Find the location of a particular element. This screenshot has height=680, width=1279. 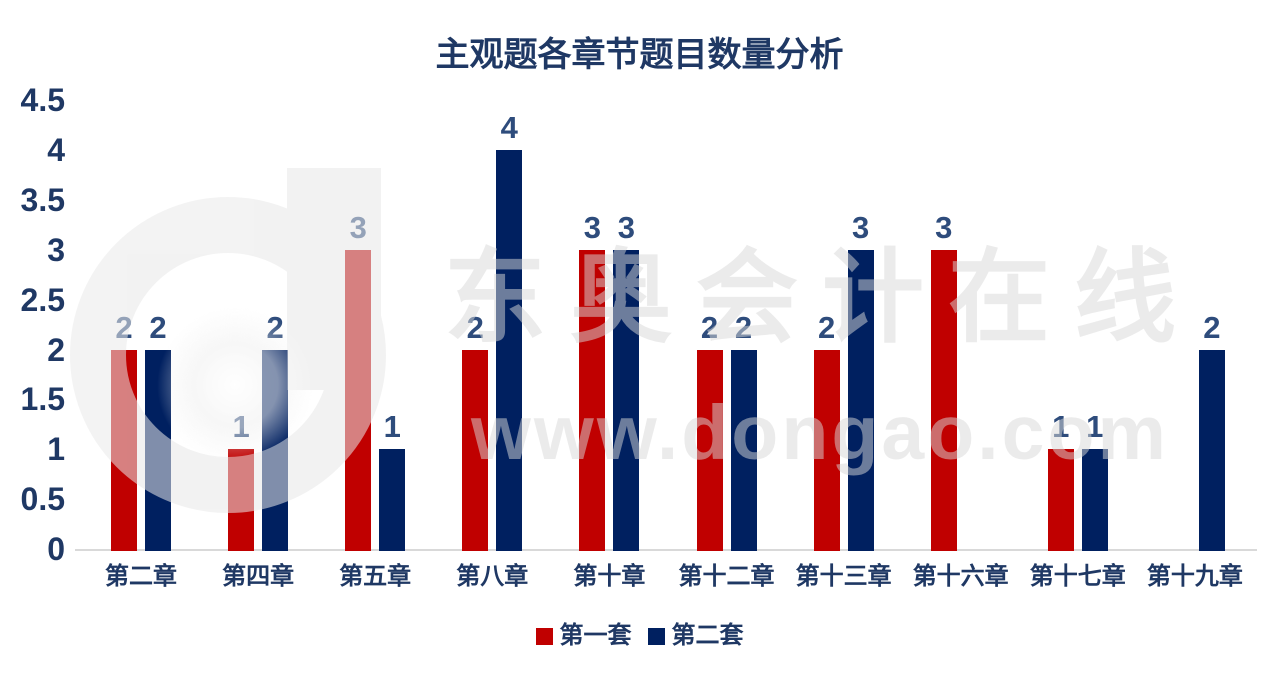

bar-s1-c8 is located at coordinates (943, 400).